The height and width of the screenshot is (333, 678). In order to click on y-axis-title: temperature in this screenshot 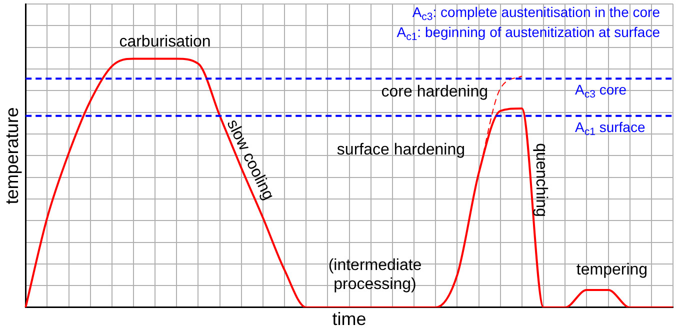, I will do `click(12, 155)`.